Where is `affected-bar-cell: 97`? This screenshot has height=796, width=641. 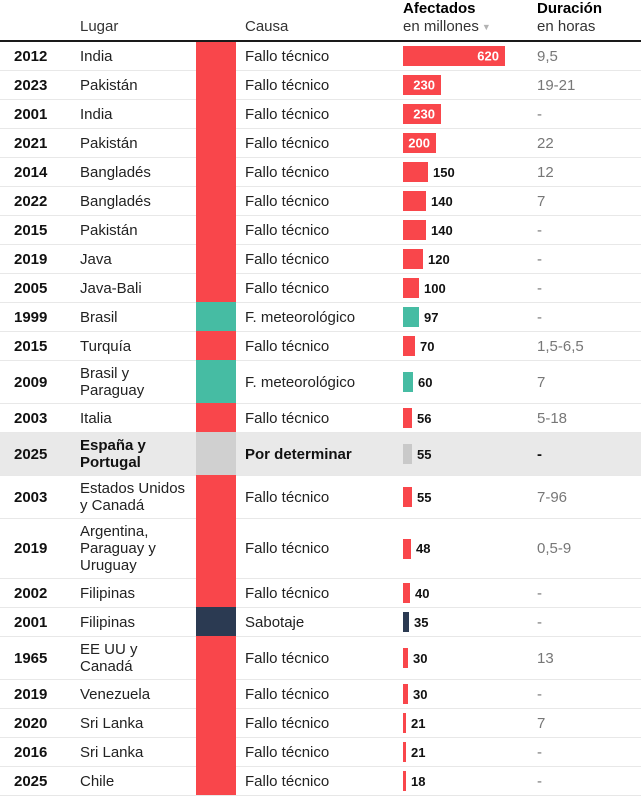 affected-bar-cell: 97 is located at coordinates (470, 316).